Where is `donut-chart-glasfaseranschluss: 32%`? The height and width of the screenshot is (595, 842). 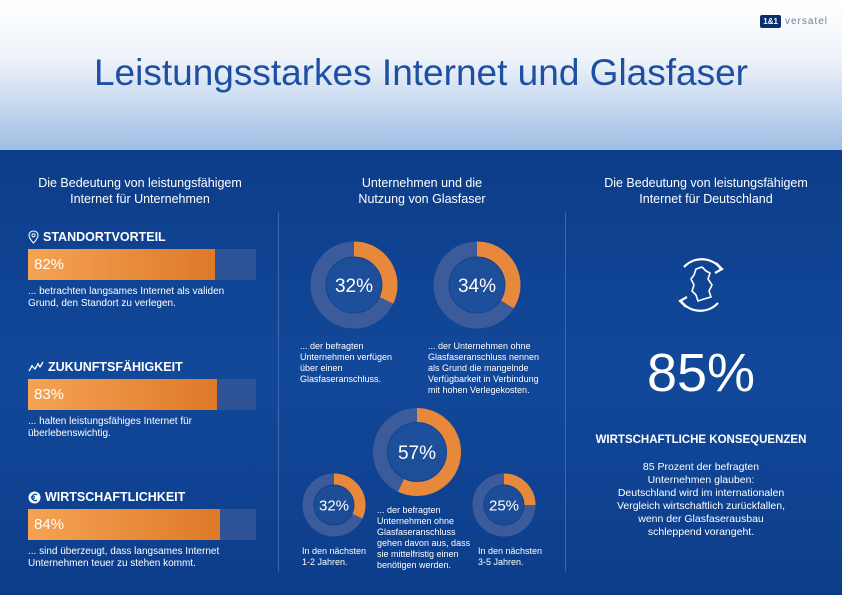
donut-chart-glasfaseranschluss: 32% is located at coordinates (354, 285).